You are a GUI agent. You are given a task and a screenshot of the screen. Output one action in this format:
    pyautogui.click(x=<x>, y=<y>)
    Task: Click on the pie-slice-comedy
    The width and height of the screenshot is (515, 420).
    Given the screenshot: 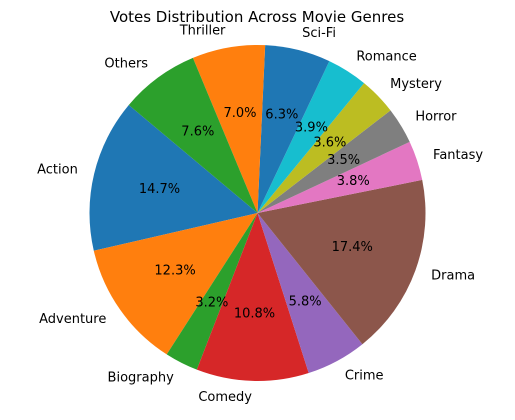 What is the action you would take?
    pyautogui.click(x=252, y=297)
    